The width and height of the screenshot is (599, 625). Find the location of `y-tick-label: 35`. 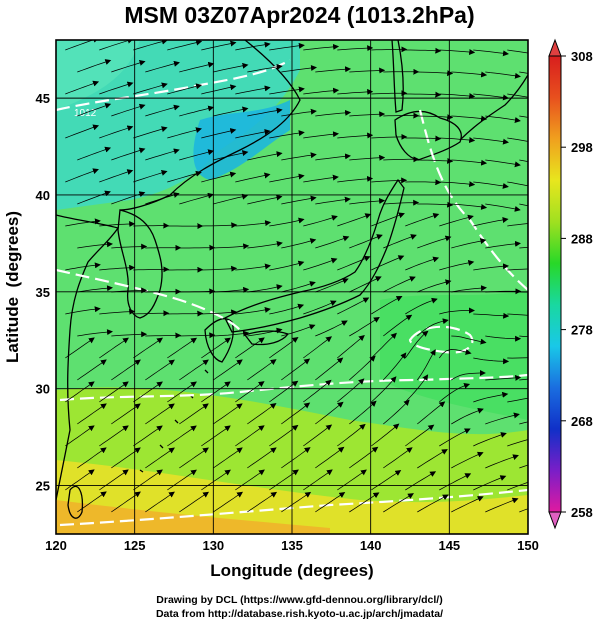

y-tick-label: 35 is located at coordinates (43, 292).